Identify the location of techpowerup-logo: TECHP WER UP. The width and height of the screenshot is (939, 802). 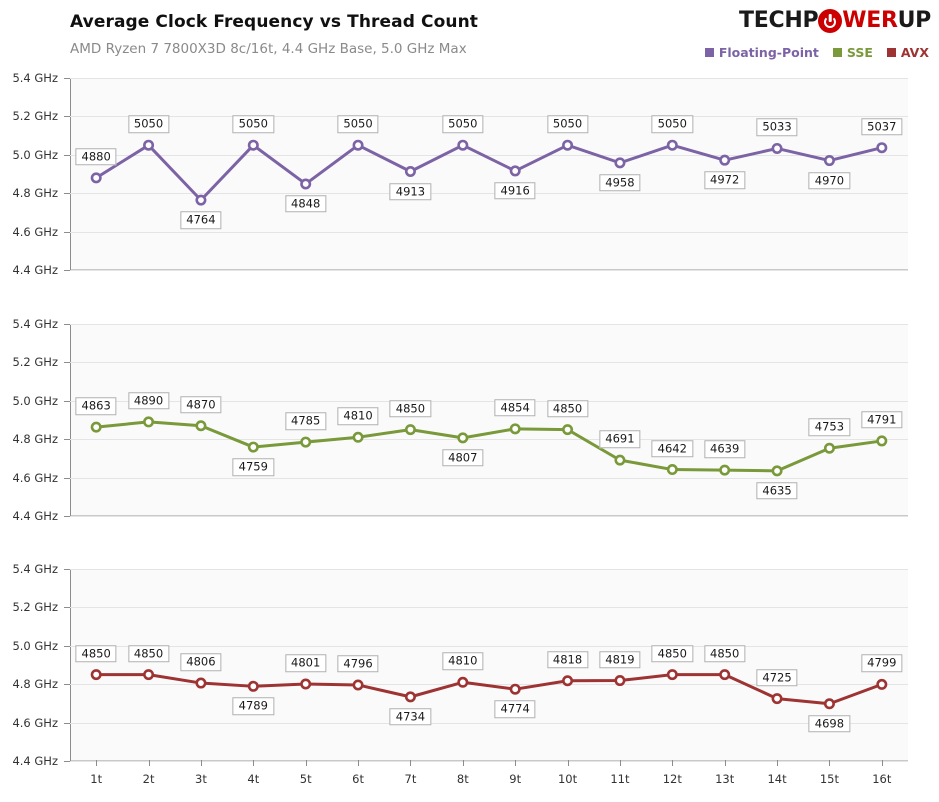
(835, 21).